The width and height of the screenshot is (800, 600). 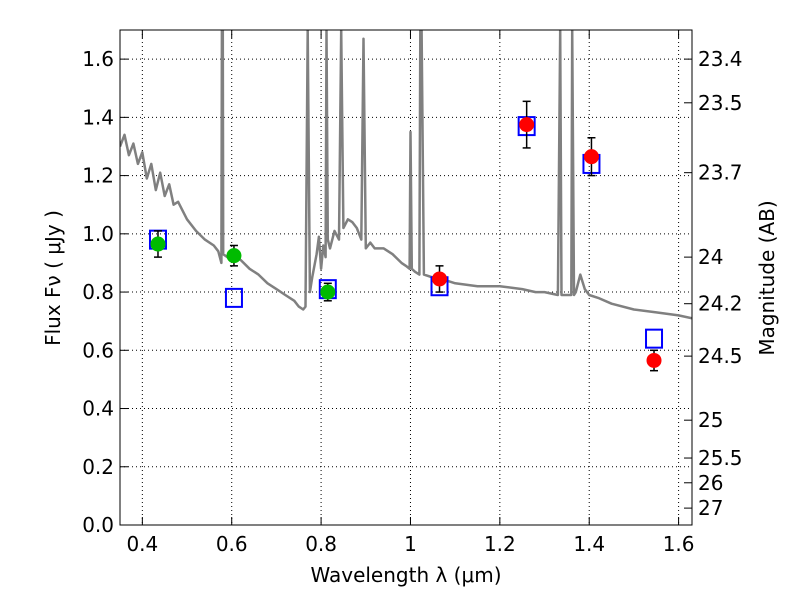 What do you see at coordinates (720, 103) in the screenshot?
I see `right-tick-label: 23.5` at bounding box center [720, 103].